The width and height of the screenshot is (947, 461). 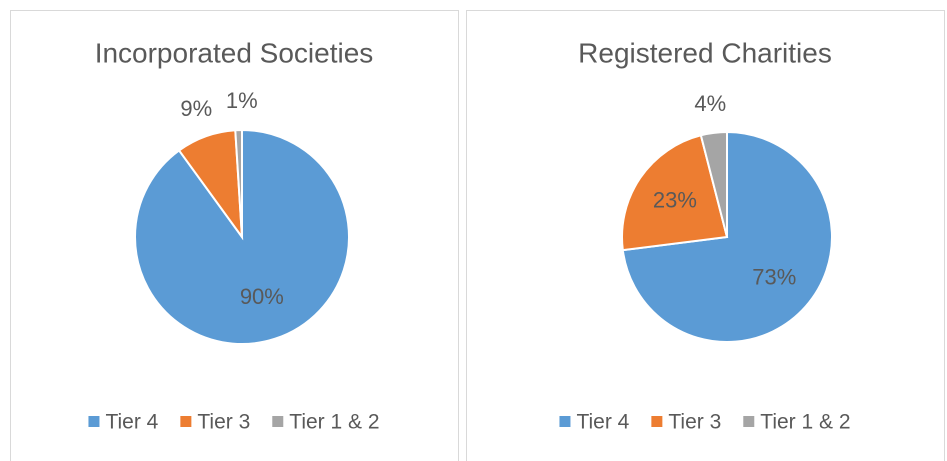 What do you see at coordinates (242, 100) in the screenshot?
I see `data-label: 1%` at bounding box center [242, 100].